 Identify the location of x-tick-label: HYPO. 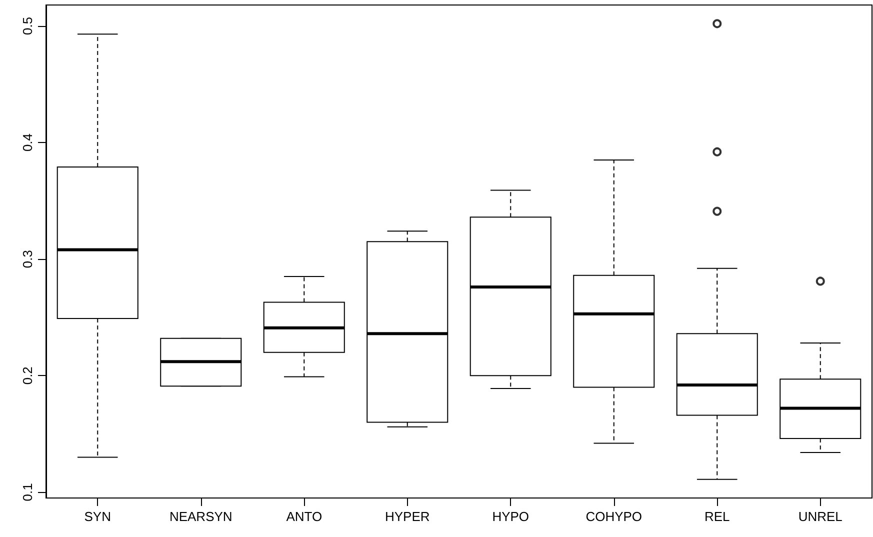
(511, 516).